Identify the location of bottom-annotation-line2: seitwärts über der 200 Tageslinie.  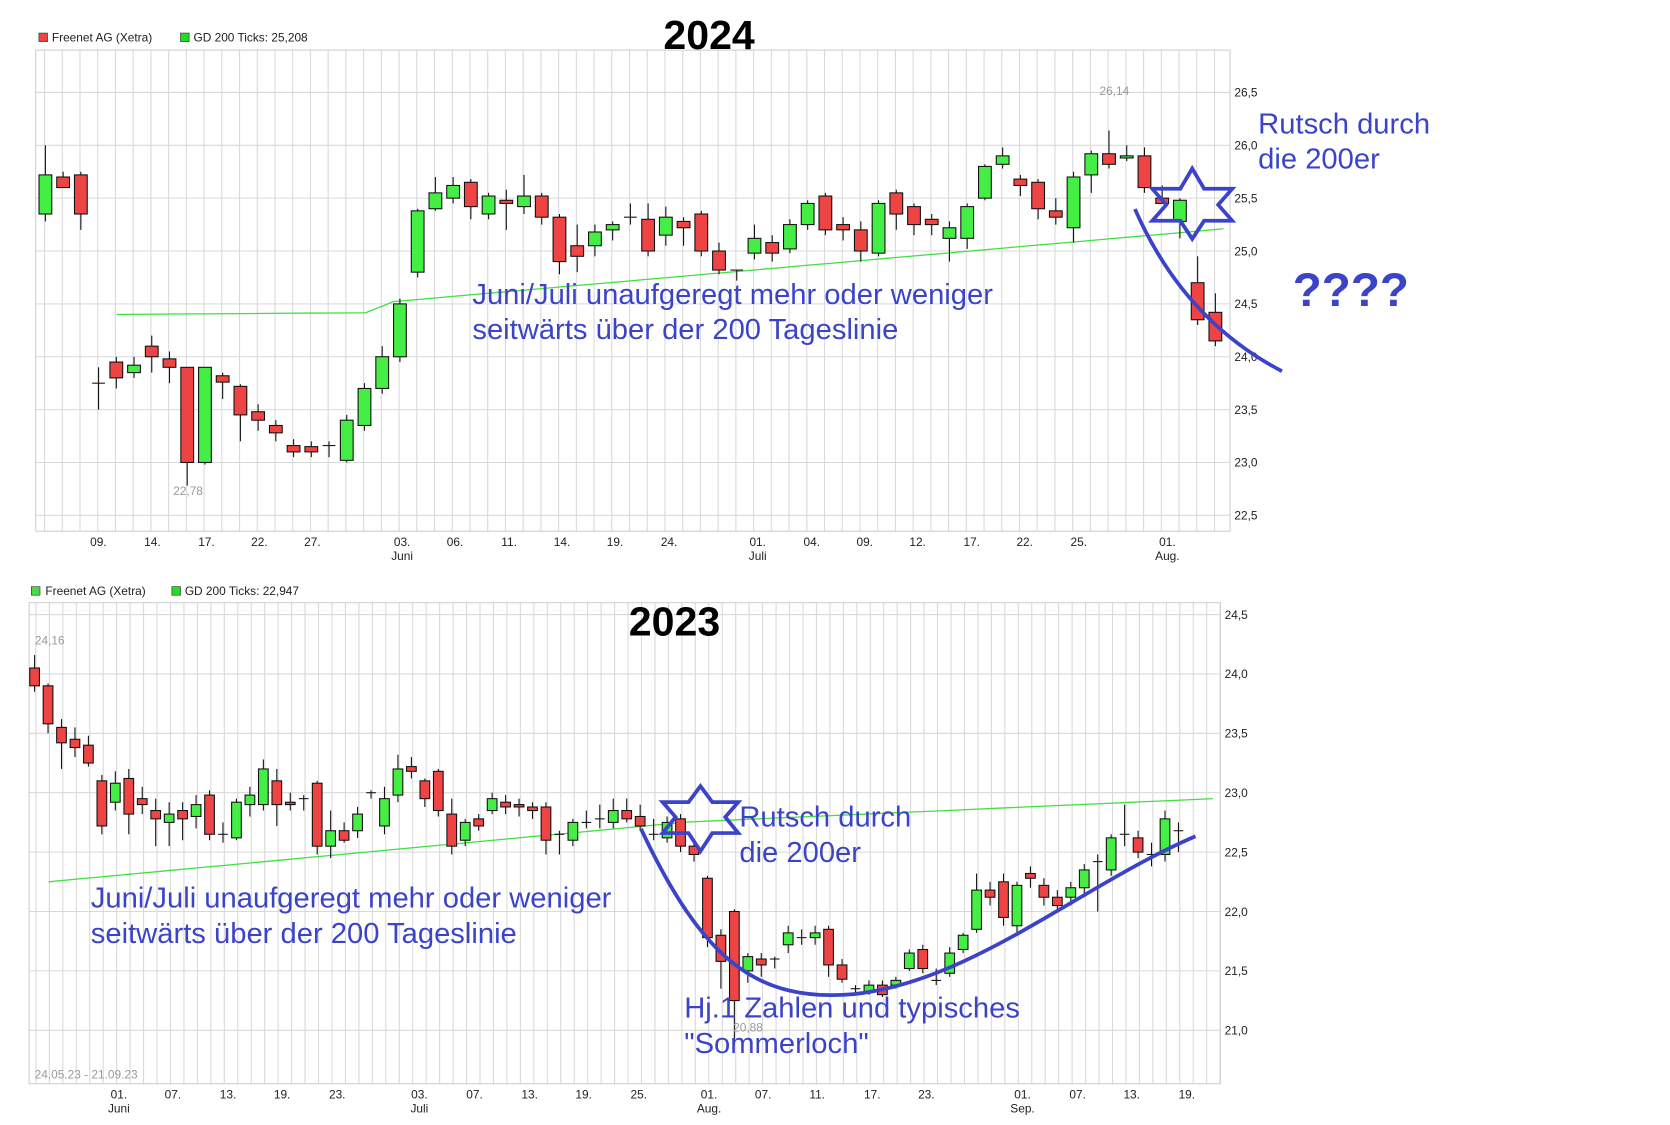
(304, 934).